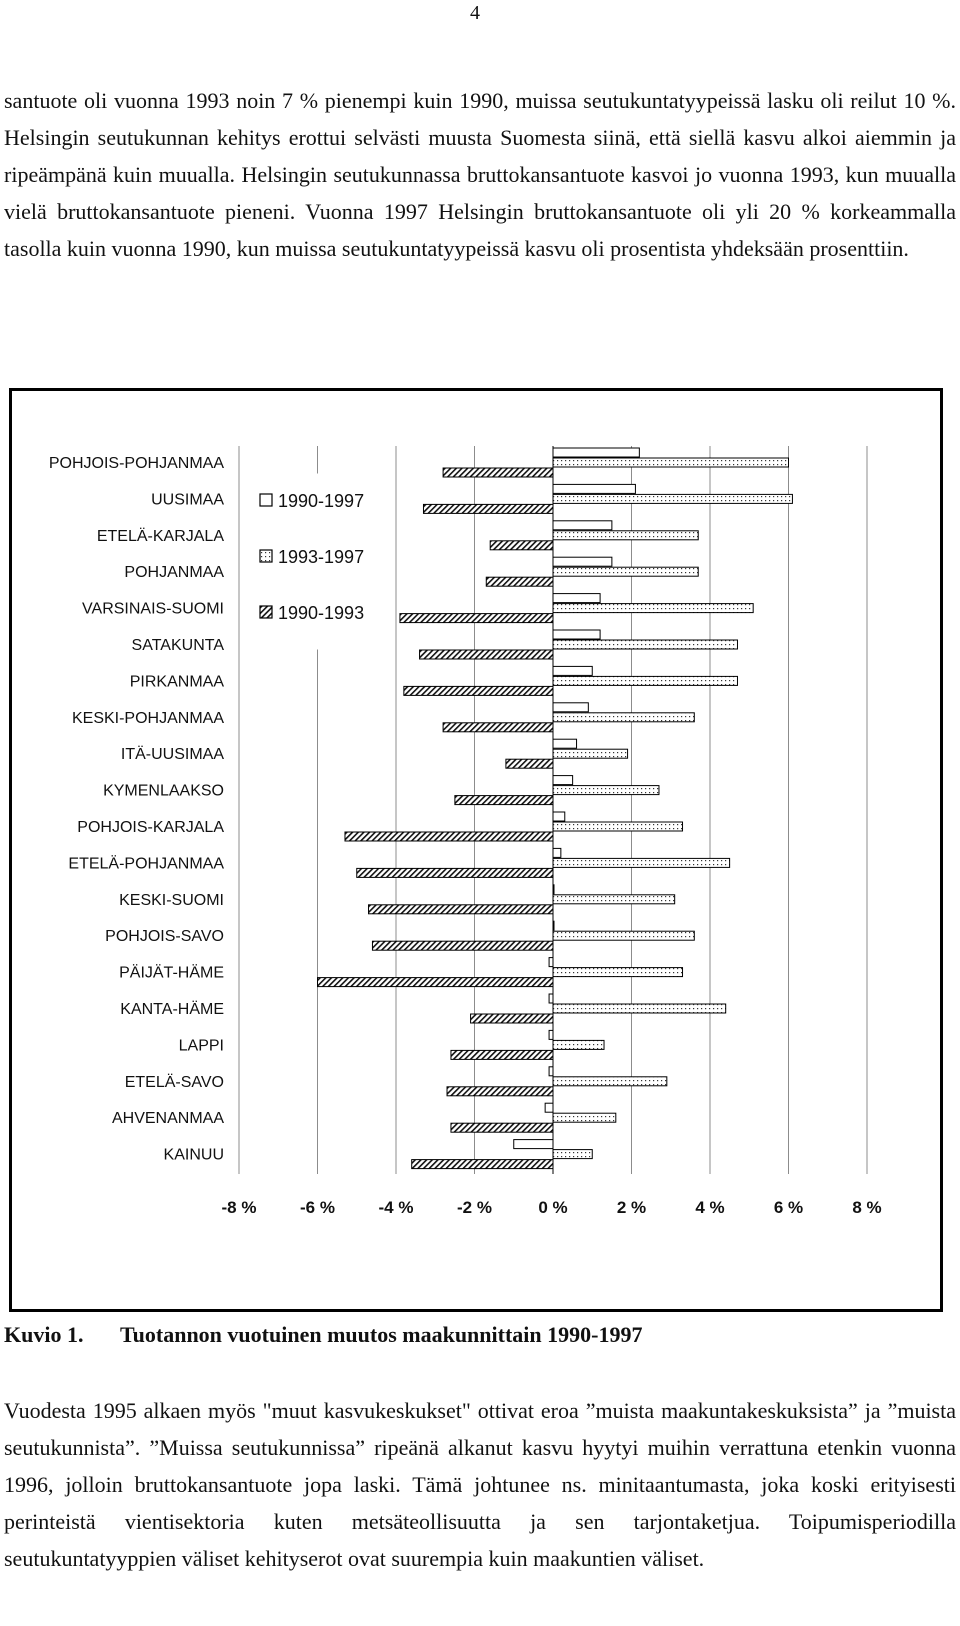 Image resolution: width=960 pixels, height=1626 pixels. I want to click on x-tick-label: 6 %, so click(788, 1207).